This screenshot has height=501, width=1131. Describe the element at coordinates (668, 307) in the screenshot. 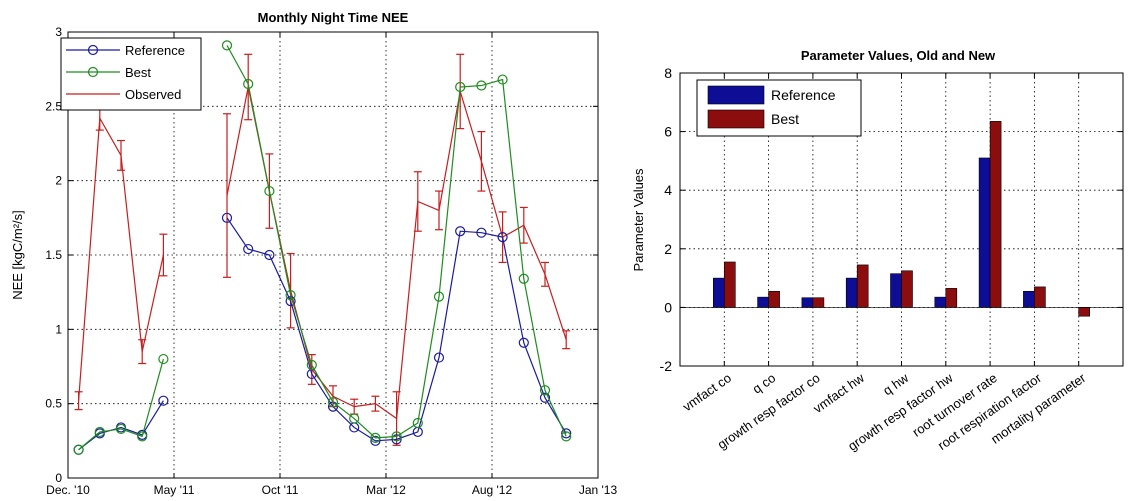

I see `right-y-tick-label: 0` at that location.